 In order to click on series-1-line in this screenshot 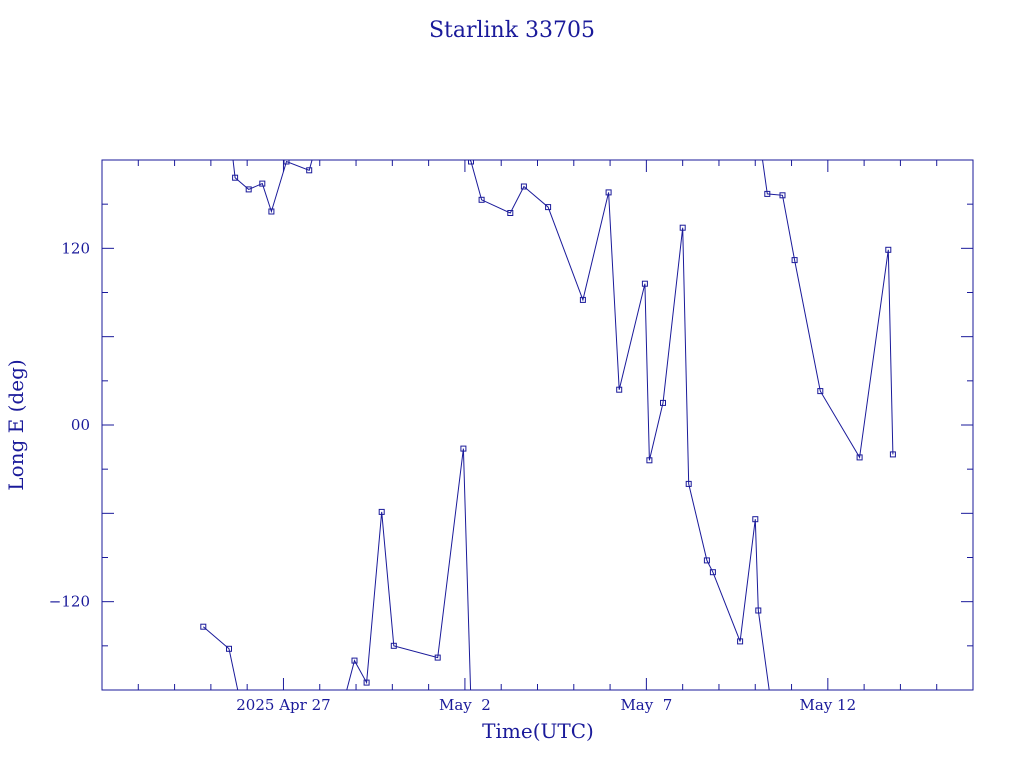, I will do `click(272, 187)`.